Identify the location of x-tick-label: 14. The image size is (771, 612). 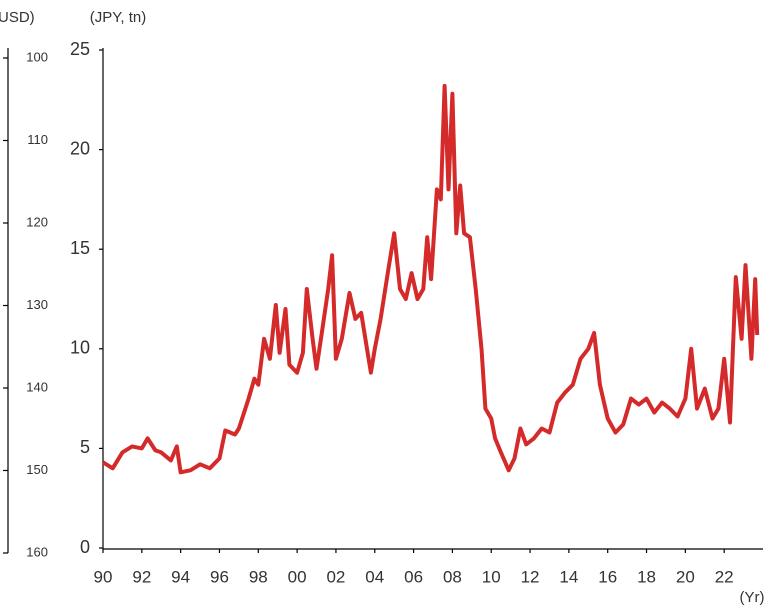
(568, 576).